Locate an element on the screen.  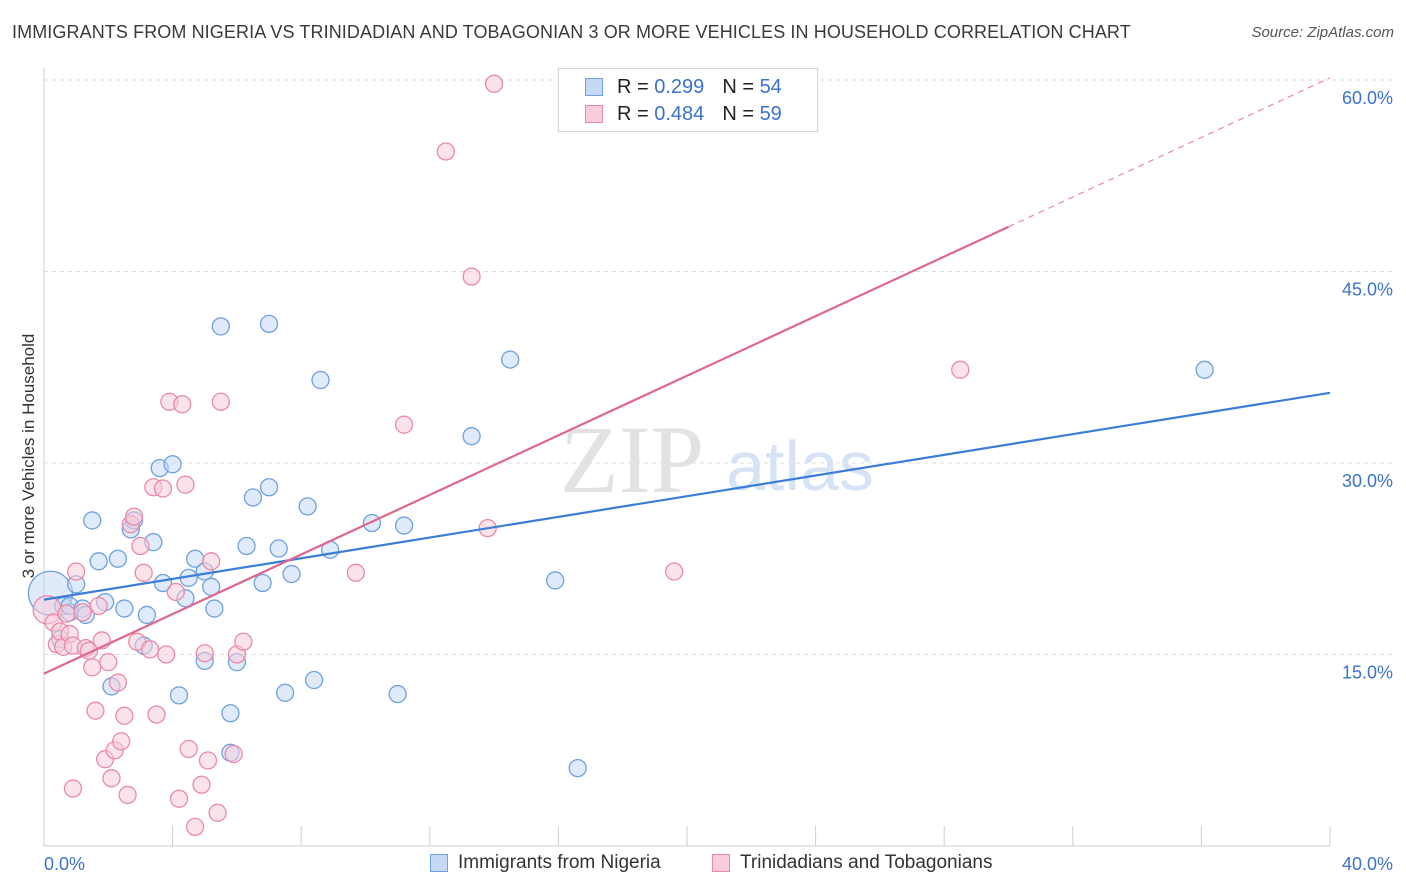
legend-swatch-trinidad is located at coordinates (594, 114).